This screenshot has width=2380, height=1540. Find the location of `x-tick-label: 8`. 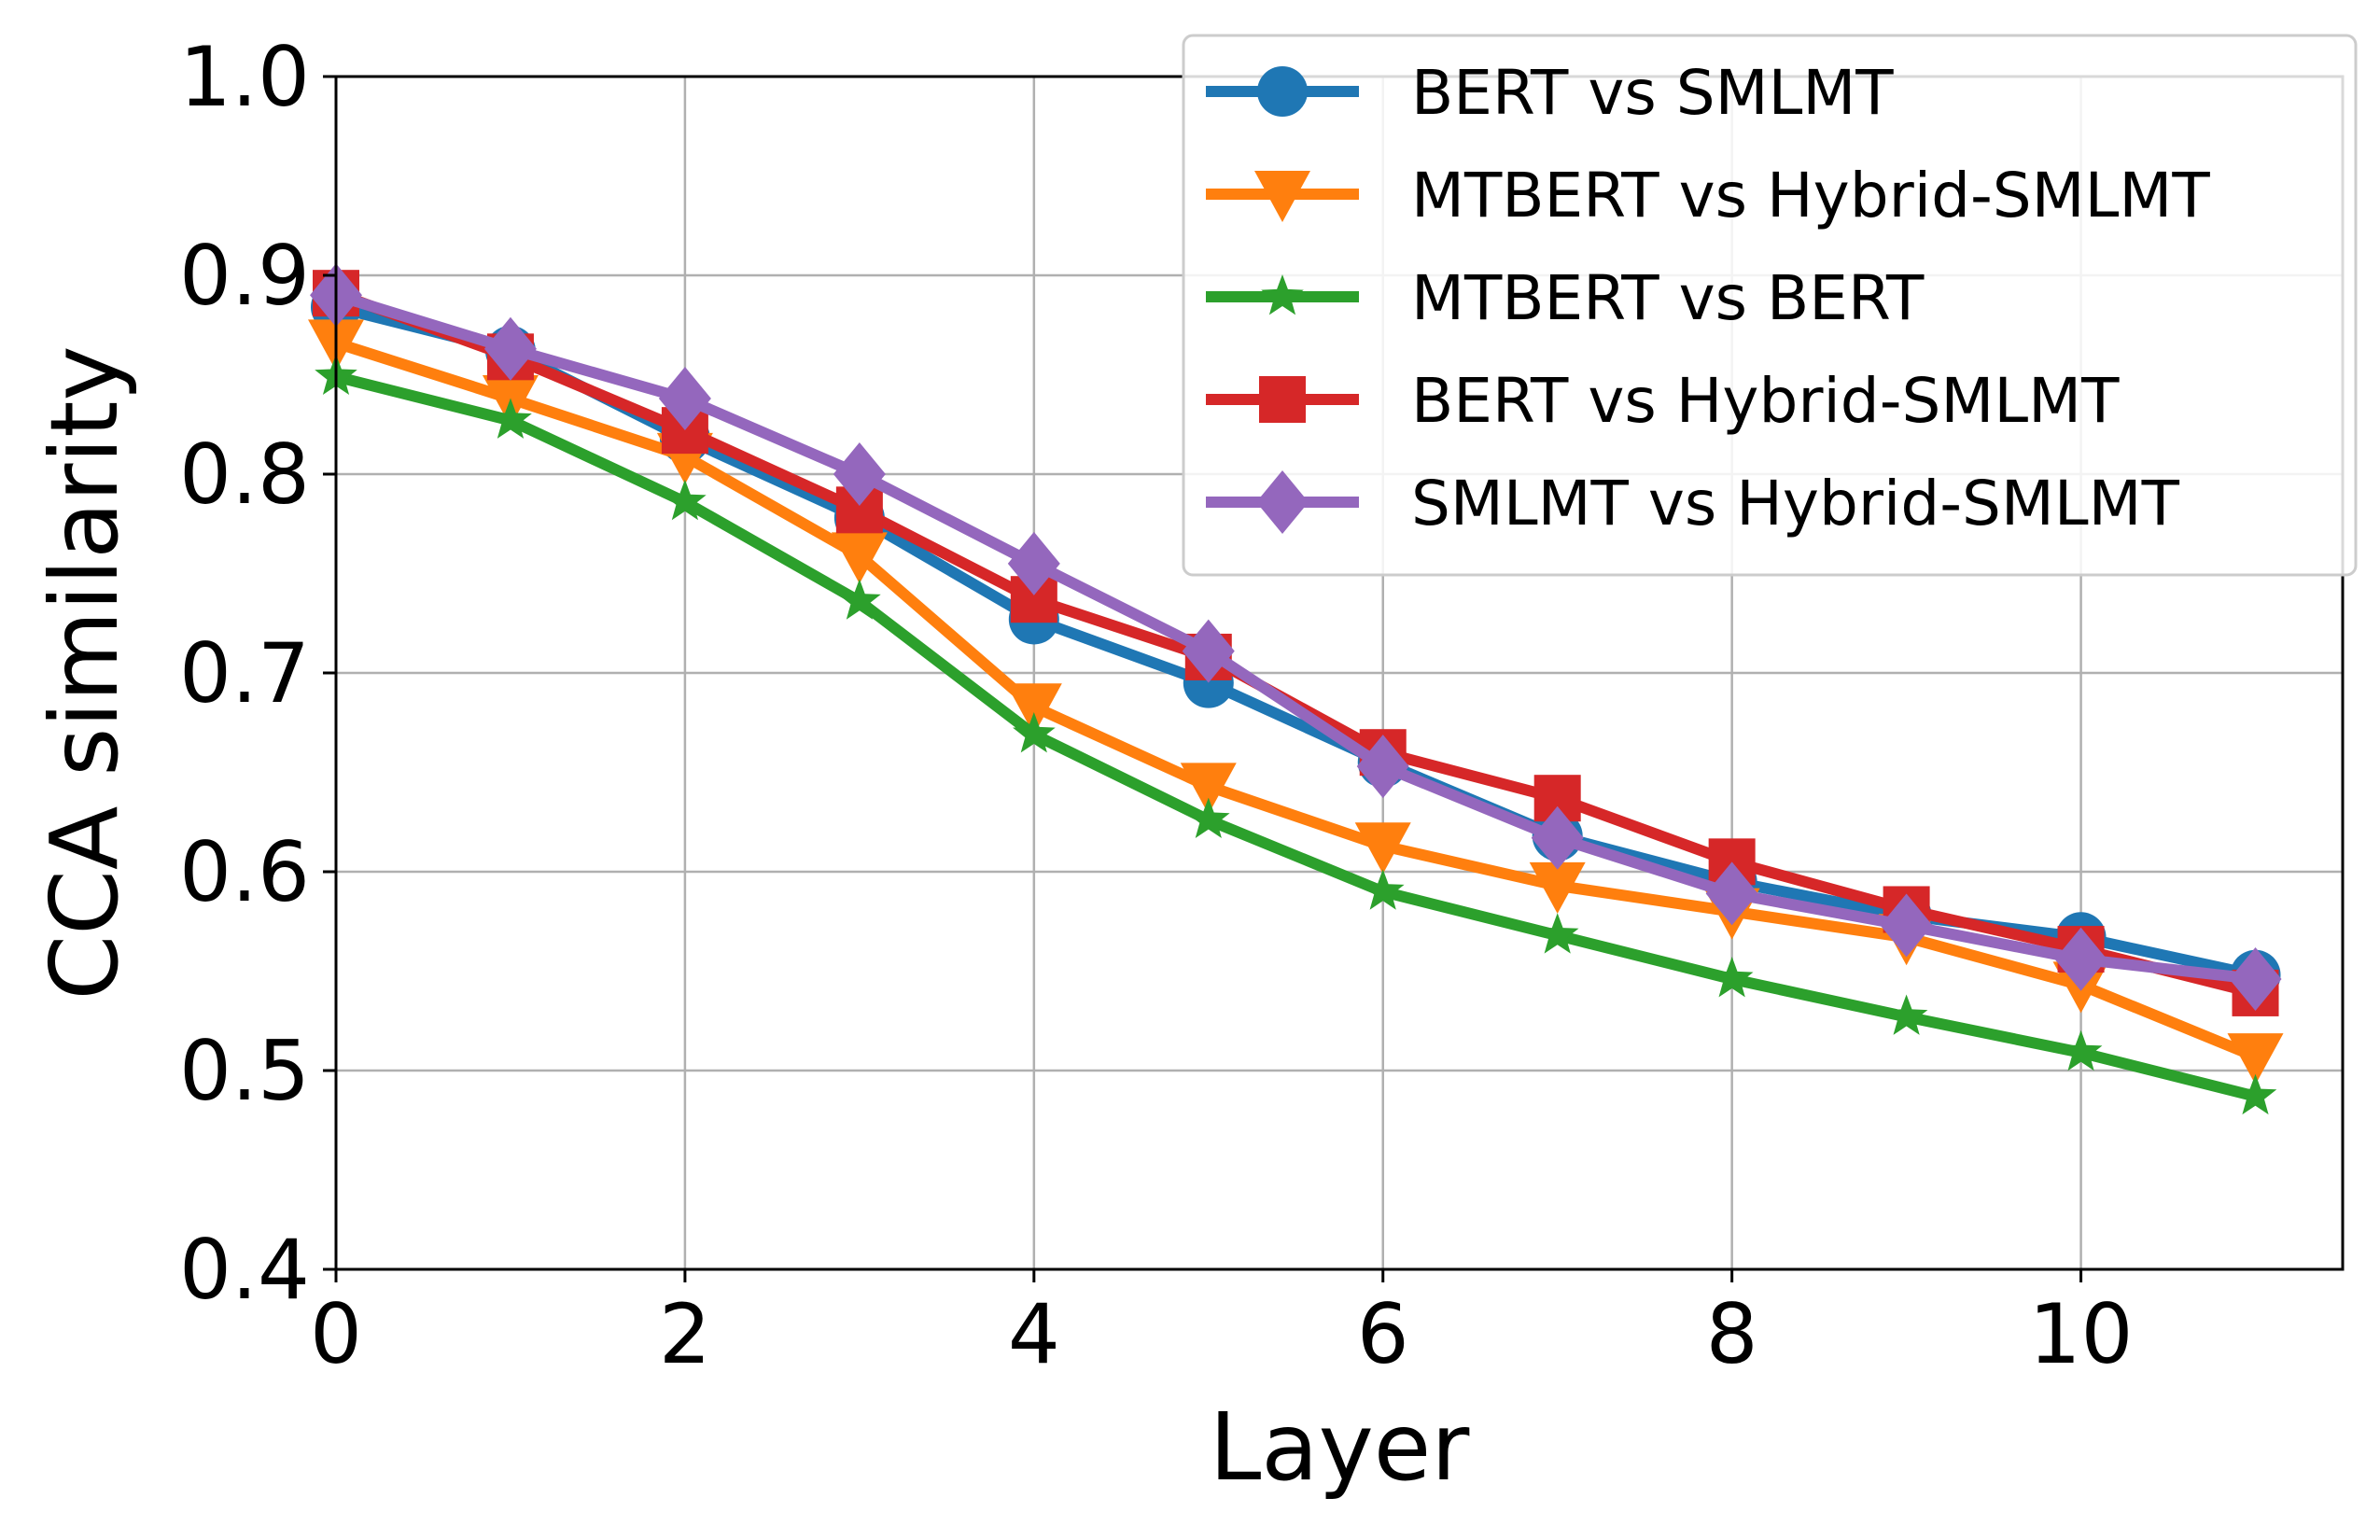

x-tick-label: 8 is located at coordinates (1732, 1334).